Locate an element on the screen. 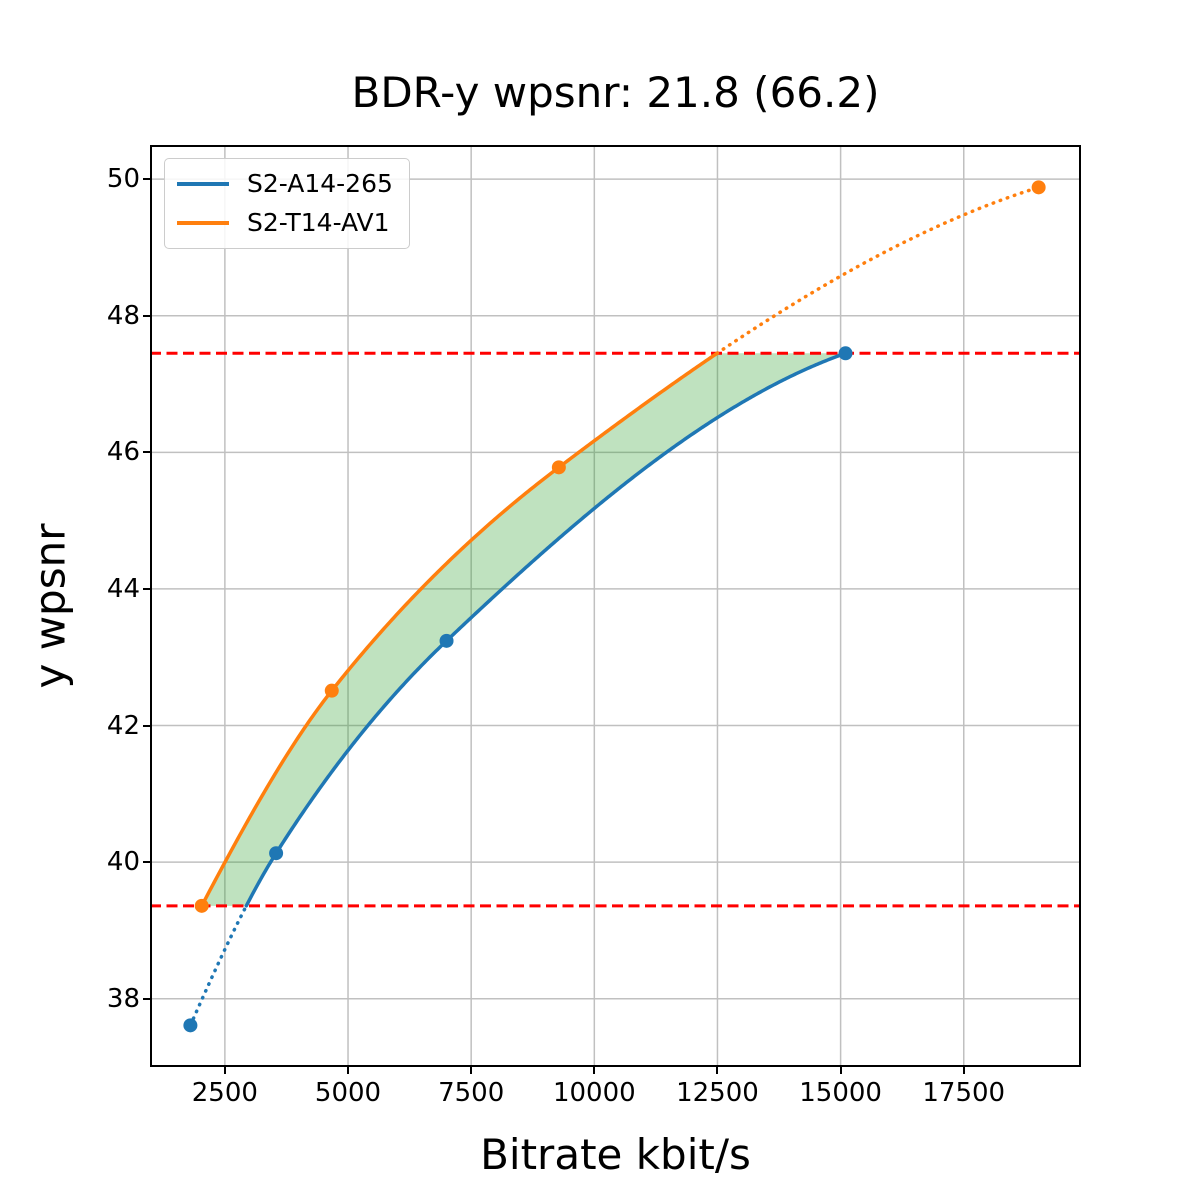 The height and width of the screenshot is (1200, 1200). y-tick-label: 46 is located at coordinates (123, 452).